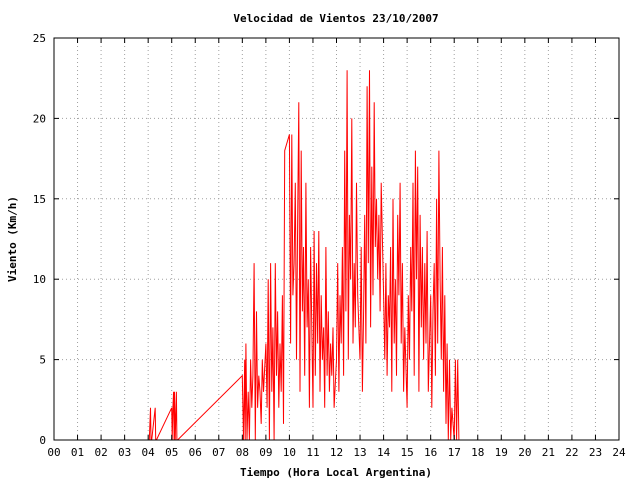 The width and height of the screenshot is (640, 480). What do you see at coordinates (524, 452) in the screenshot?
I see `x-tick-label: 20` at bounding box center [524, 452].